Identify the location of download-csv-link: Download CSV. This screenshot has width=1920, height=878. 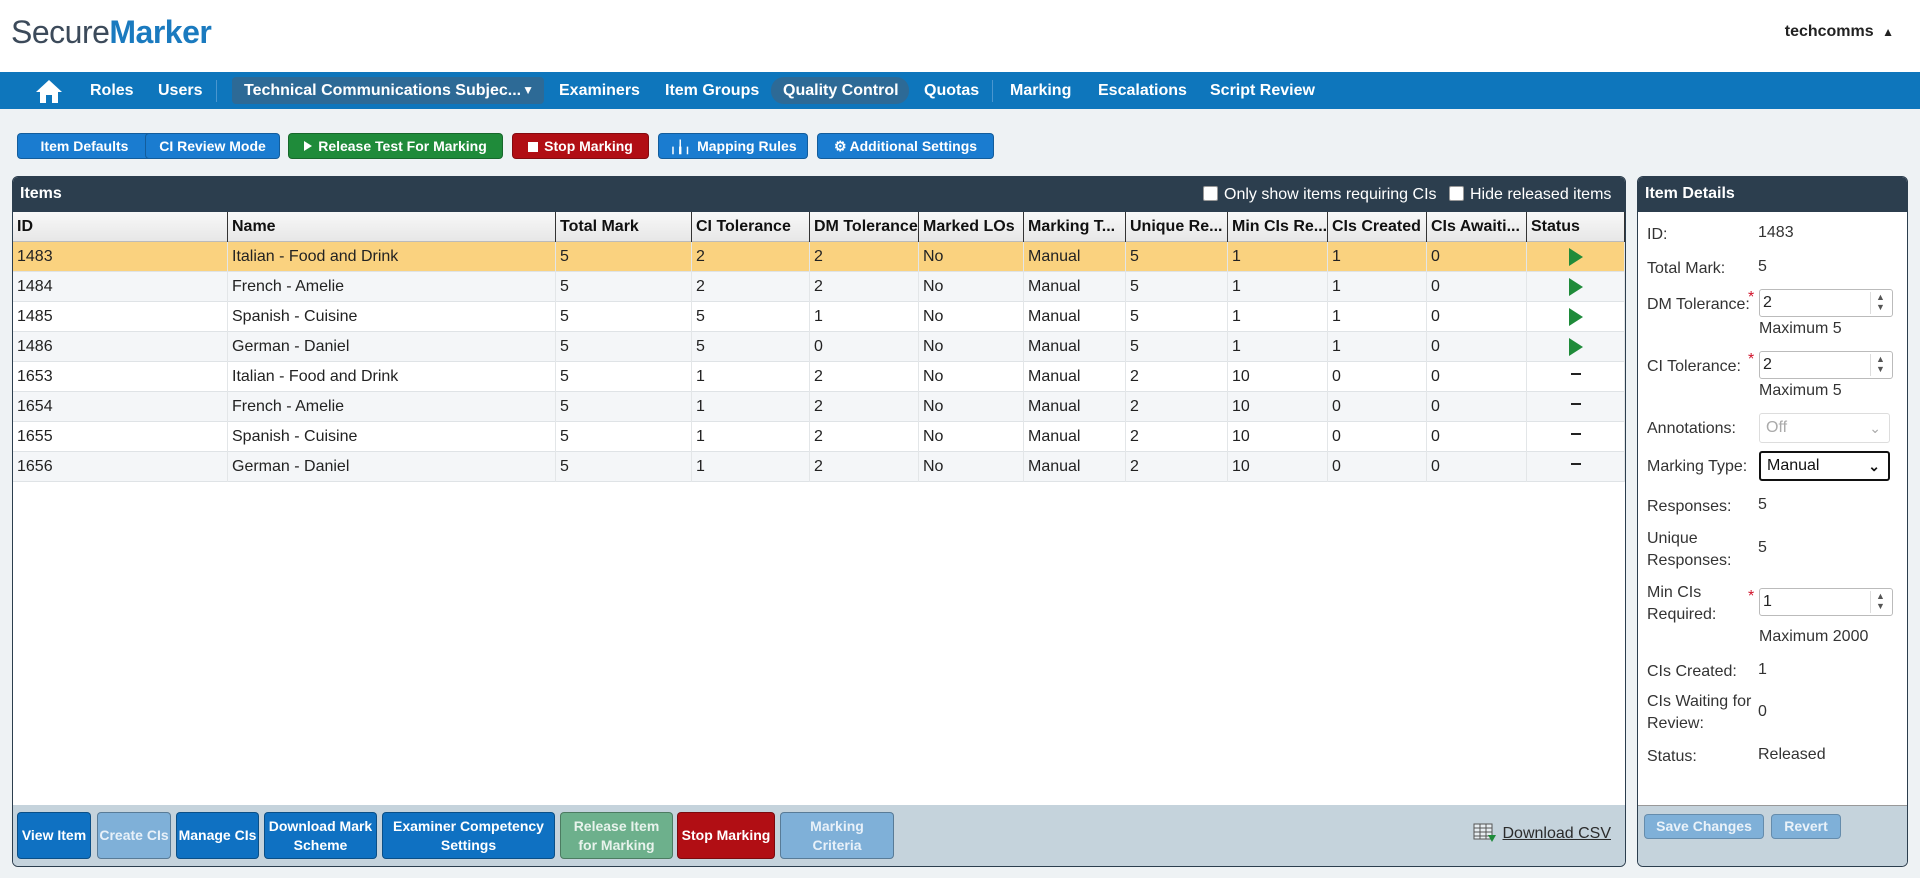
(1542, 833).